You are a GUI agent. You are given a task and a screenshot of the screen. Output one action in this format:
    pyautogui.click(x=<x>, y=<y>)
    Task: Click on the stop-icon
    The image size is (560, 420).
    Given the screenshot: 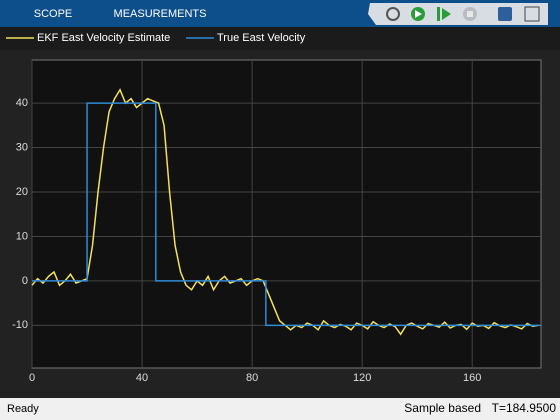 What is the action you would take?
    pyautogui.click(x=470, y=14)
    